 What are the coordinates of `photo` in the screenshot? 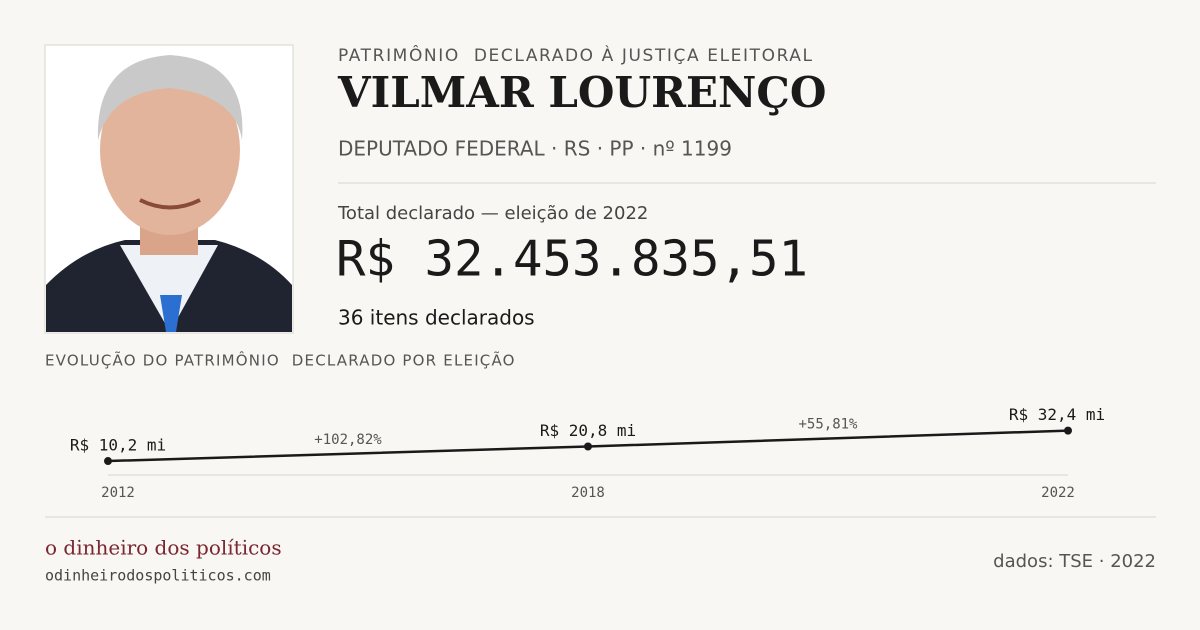 It's located at (169, 189).